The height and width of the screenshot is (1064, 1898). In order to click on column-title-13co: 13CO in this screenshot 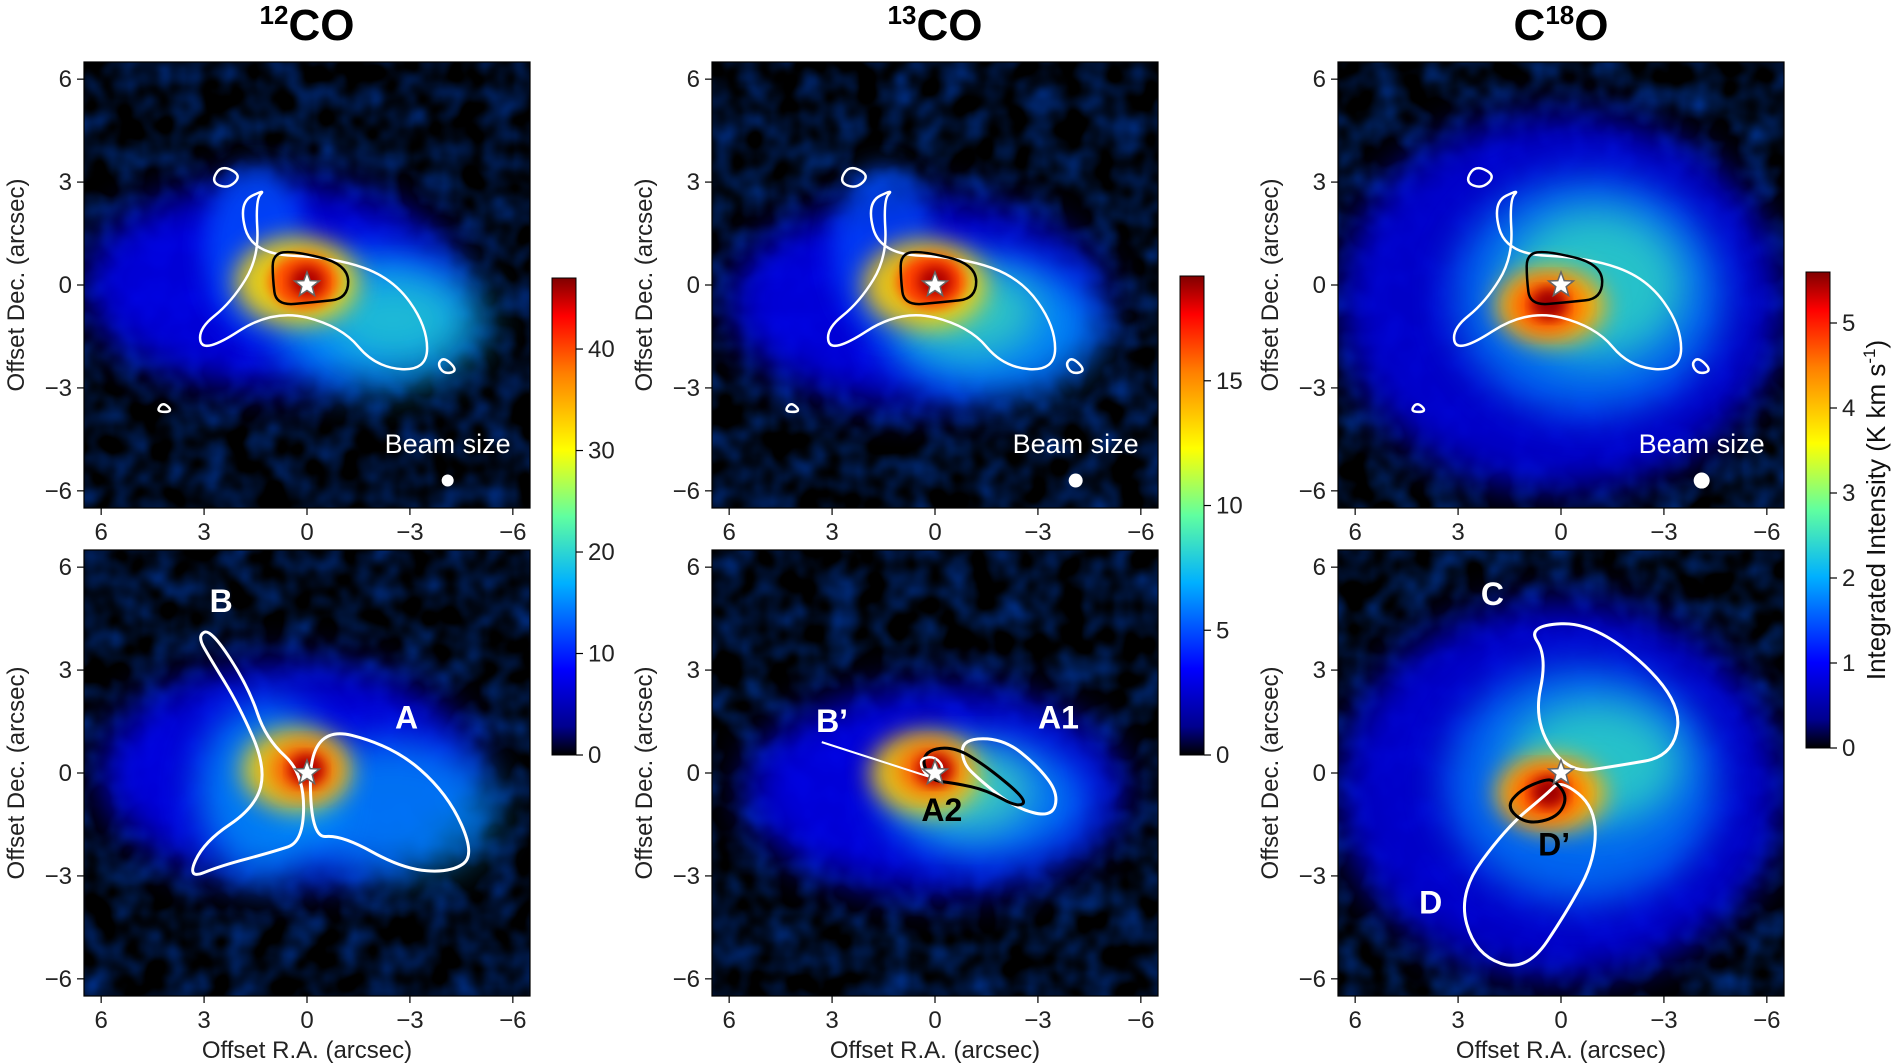, I will do `click(935, 25)`.